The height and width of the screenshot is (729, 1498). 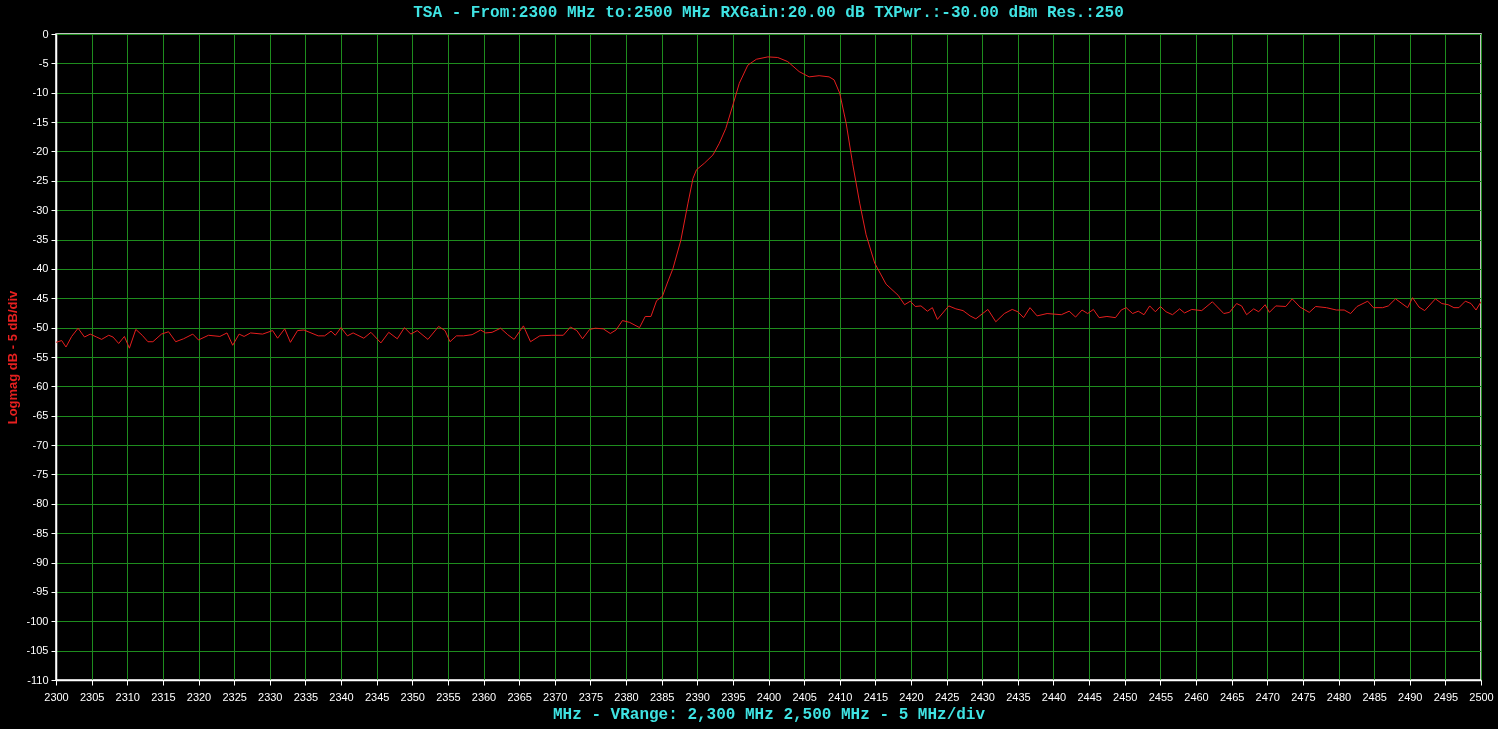 What do you see at coordinates (40, 473) in the screenshot?
I see `y-tick-label: -75` at bounding box center [40, 473].